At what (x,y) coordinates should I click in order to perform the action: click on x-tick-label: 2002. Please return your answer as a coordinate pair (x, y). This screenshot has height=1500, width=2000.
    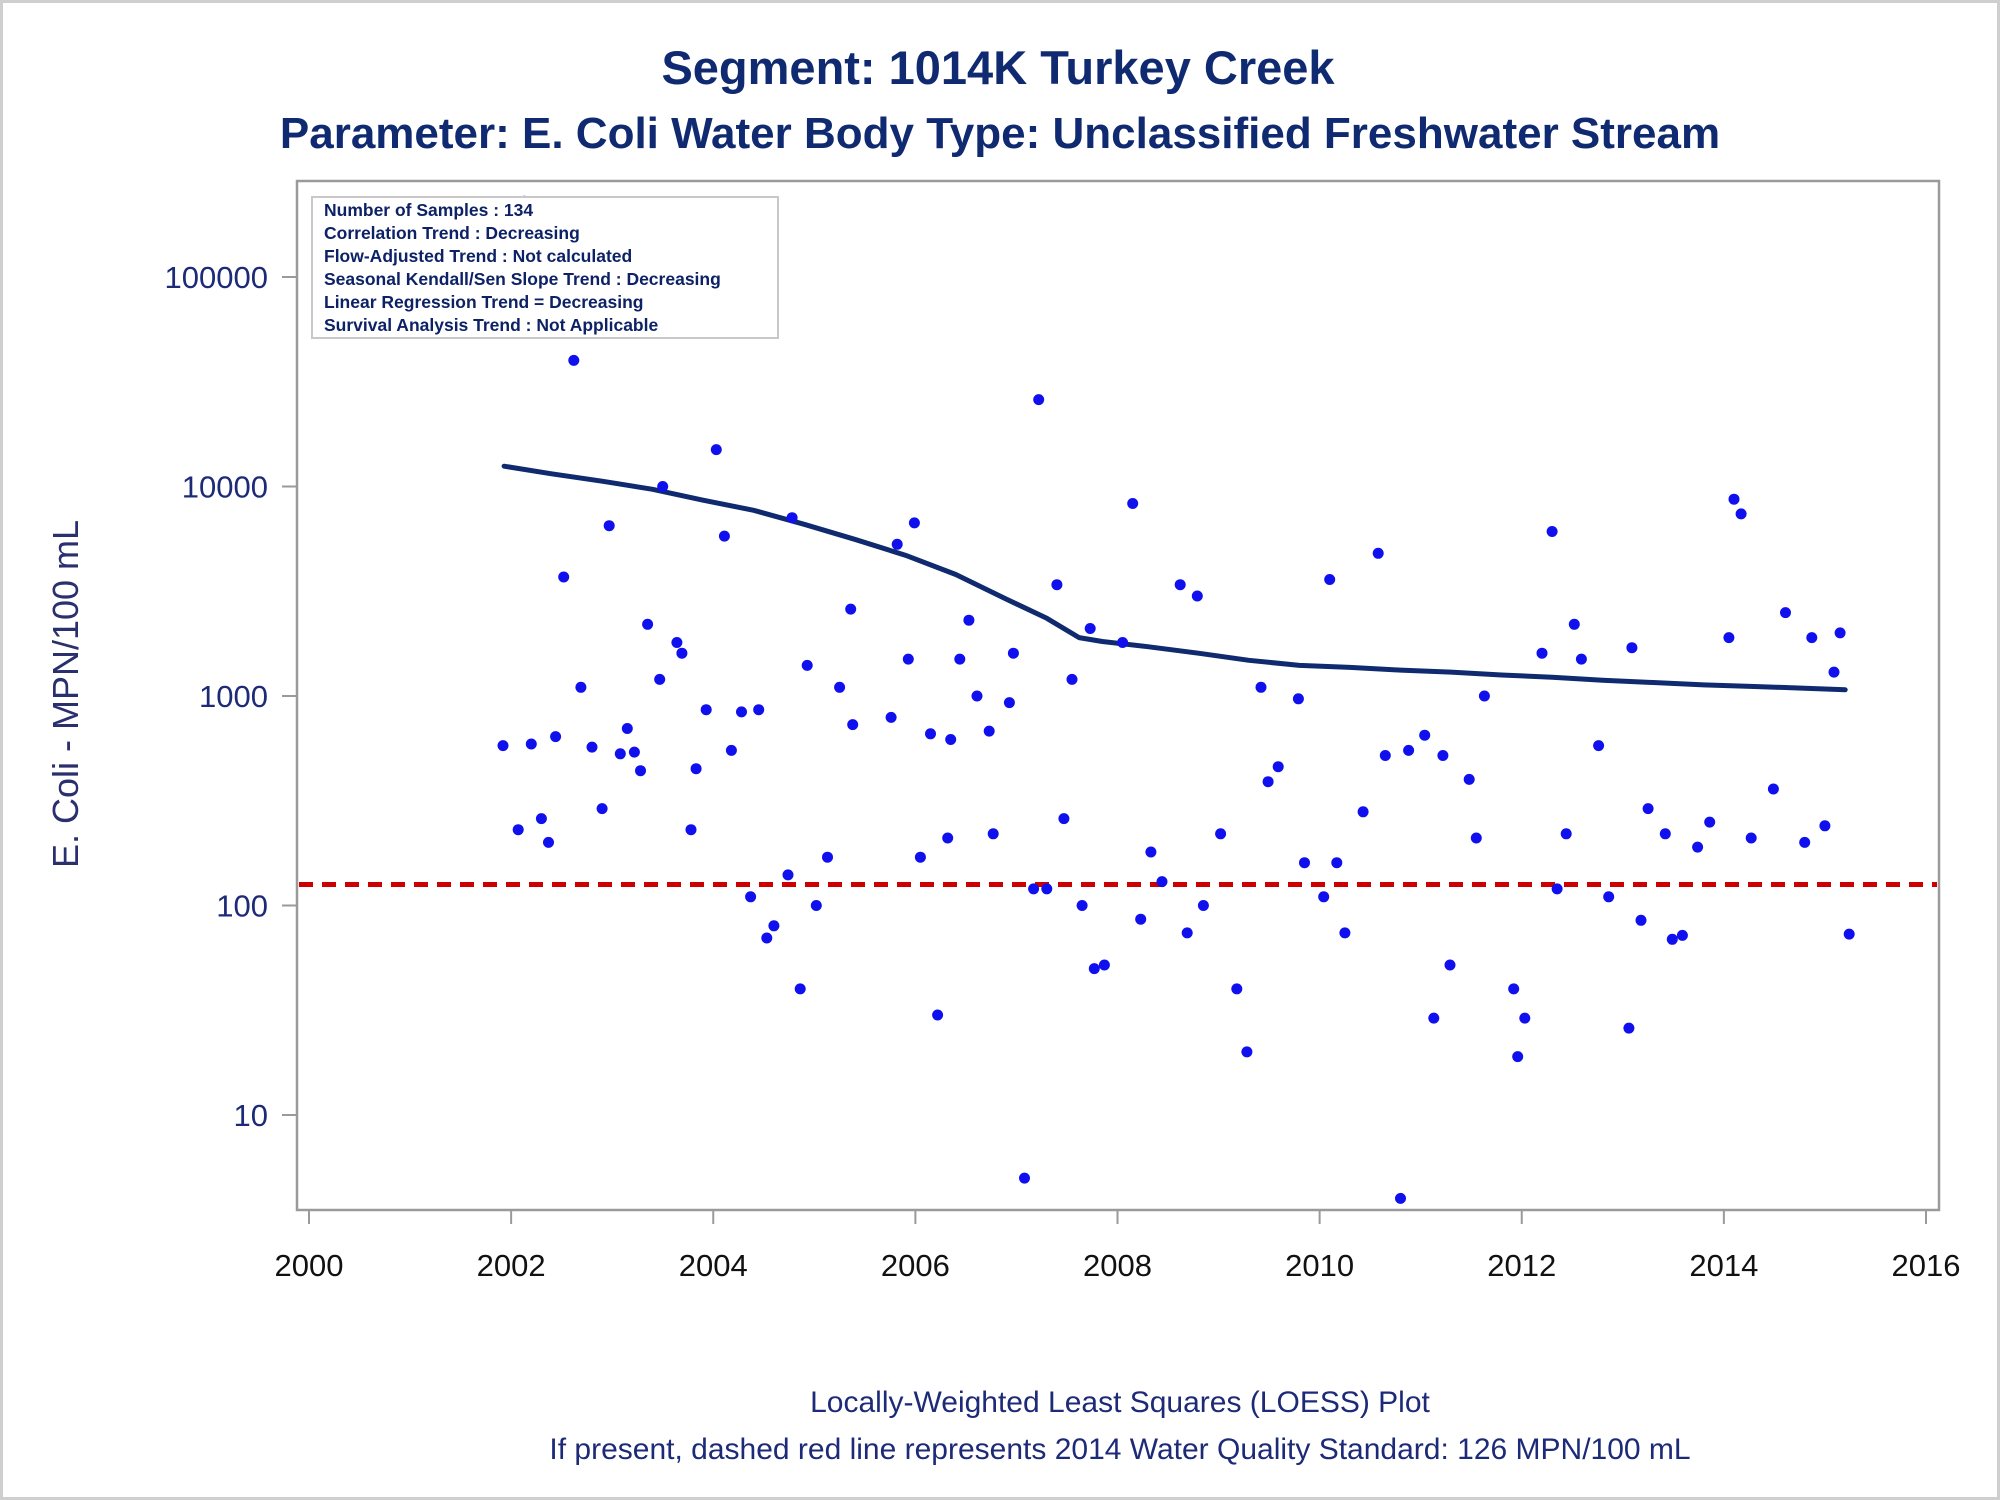
    Looking at the image, I should click on (511, 1265).